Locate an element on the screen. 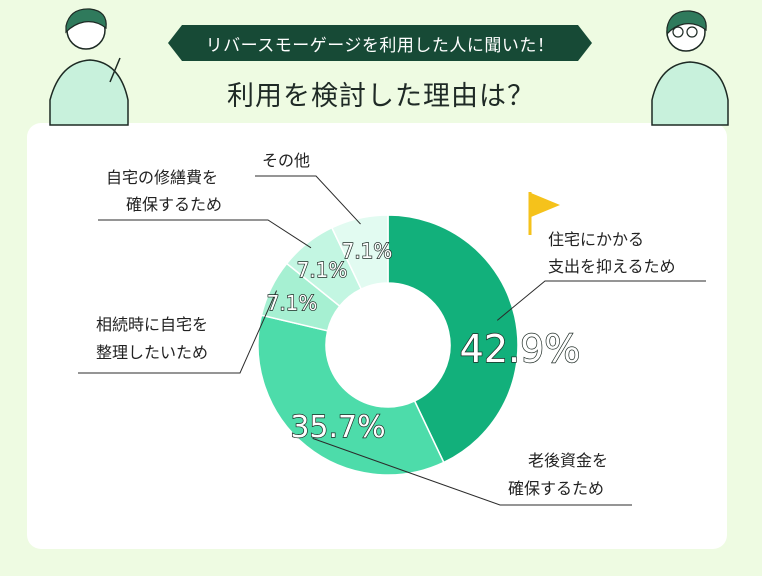 Image resolution: width=762 pixels, height=576 pixels. flag-icon is located at coordinates (544, 213).